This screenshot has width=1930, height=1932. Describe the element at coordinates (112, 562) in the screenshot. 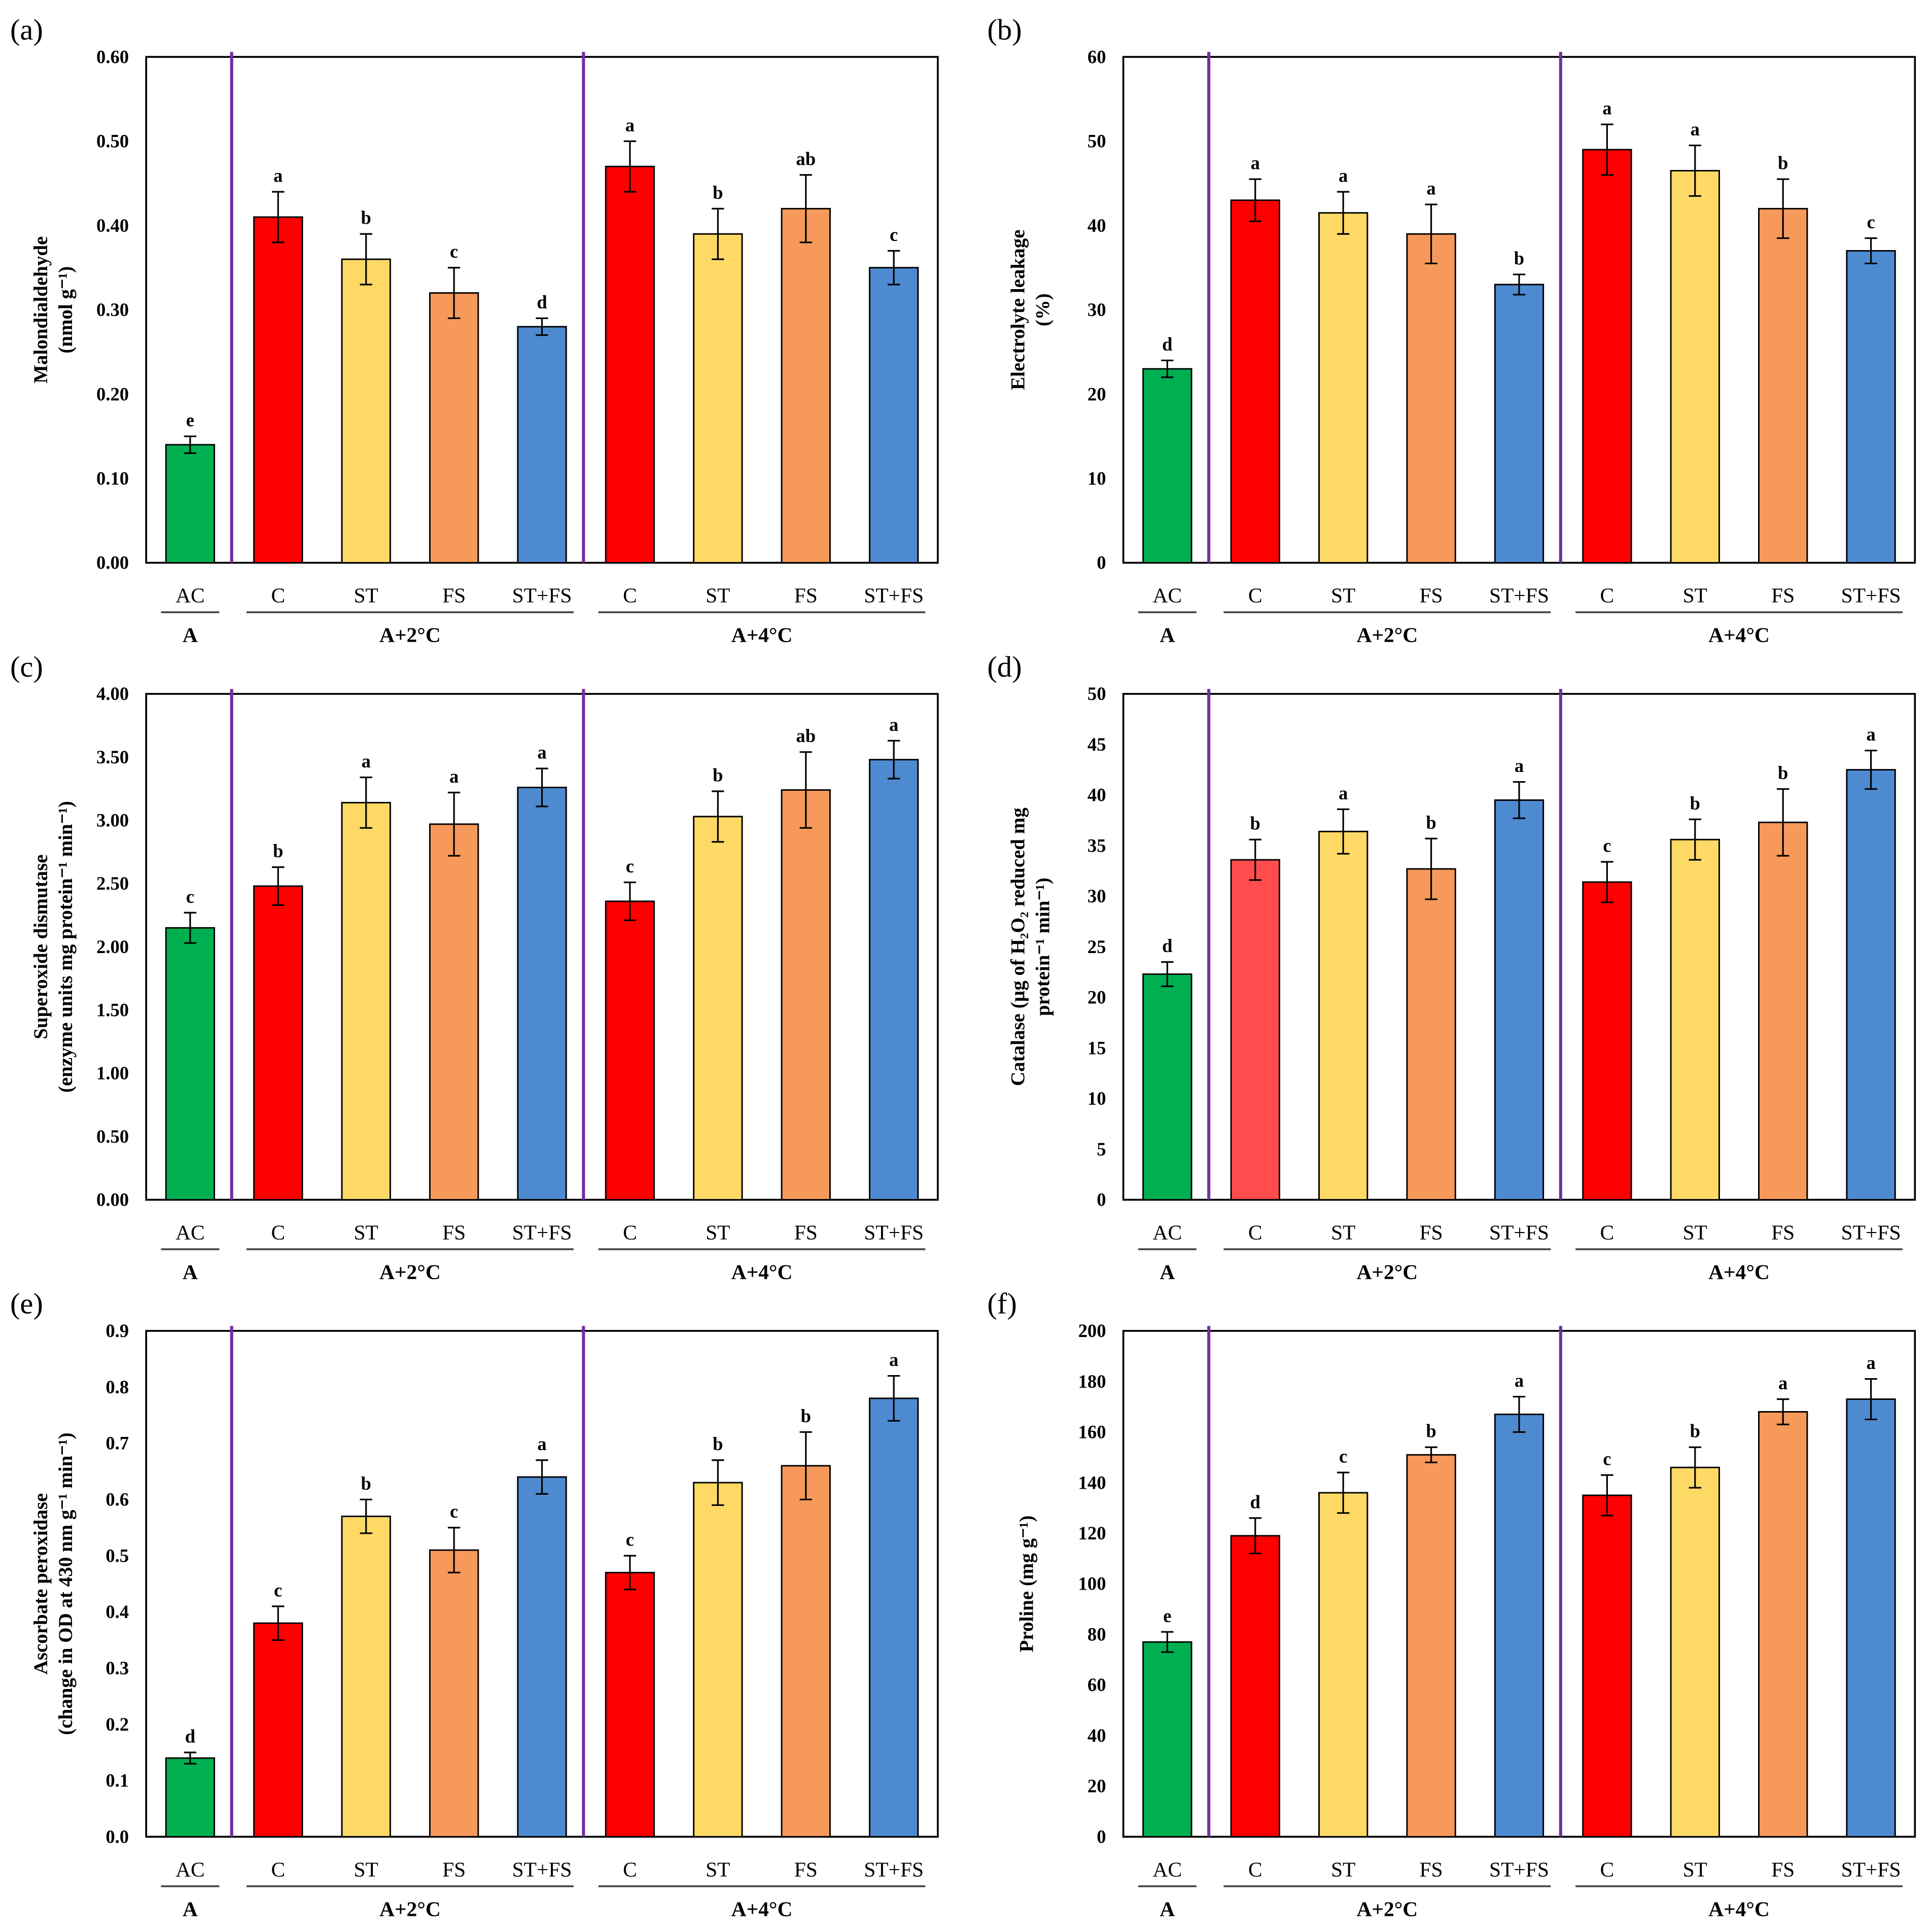

I see `y-tick-label: 0.00` at that location.